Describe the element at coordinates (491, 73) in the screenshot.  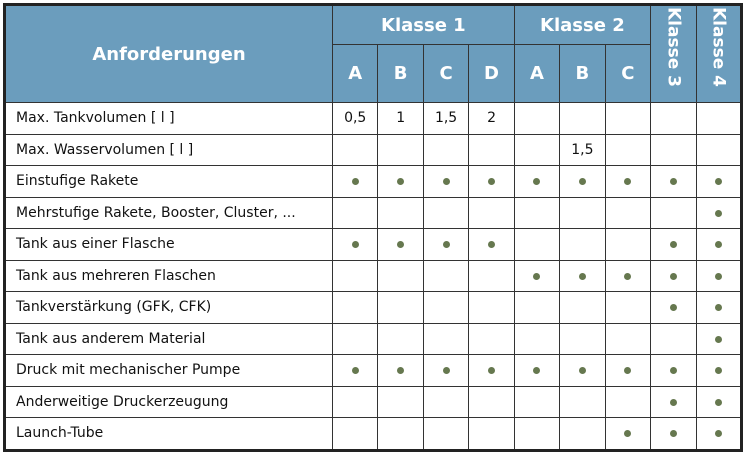
I see `header-k1-d: D` at that location.